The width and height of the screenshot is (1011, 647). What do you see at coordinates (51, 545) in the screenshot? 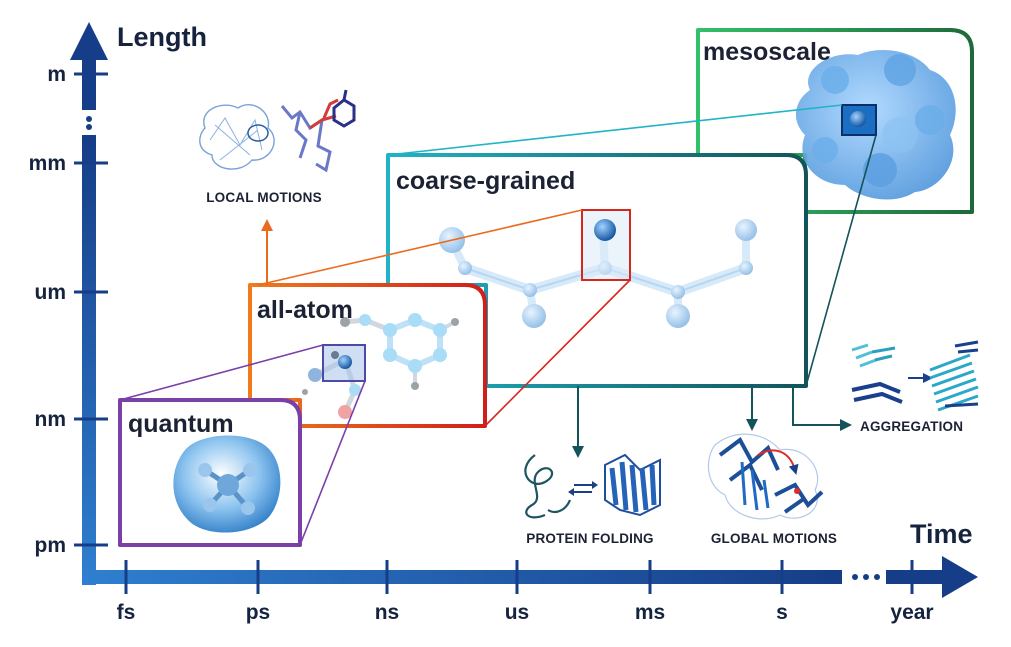
I see `y-tick-label-pm: pm` at bounding box center [51, 545].